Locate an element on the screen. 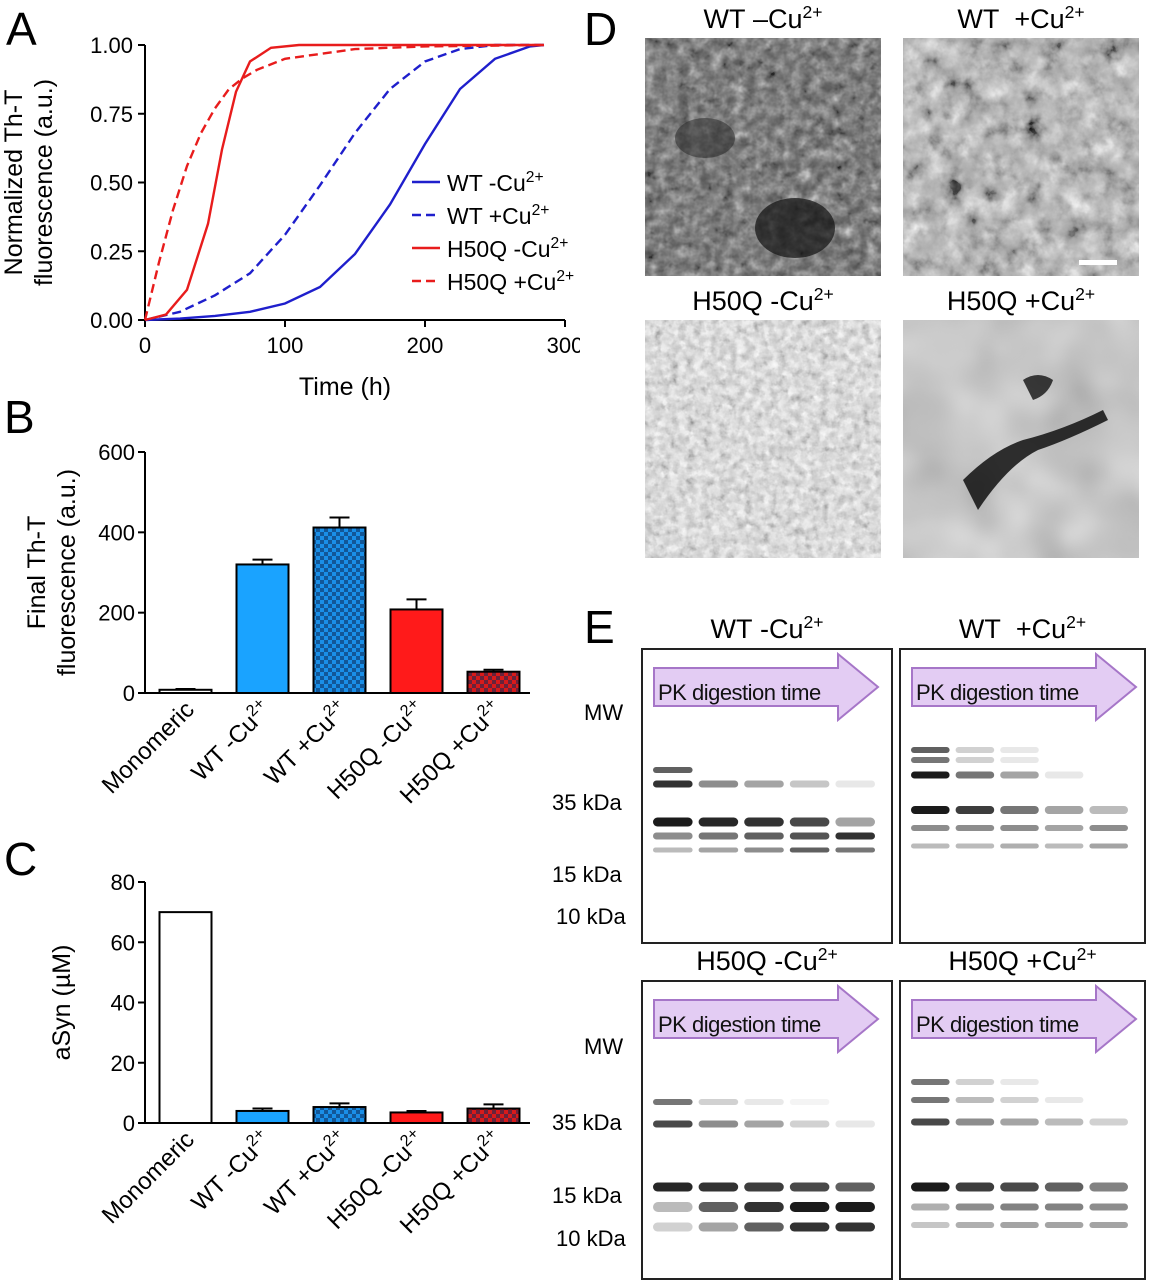 The width and height of the screenshot is (1156, 1280). c-ytick-label: 20 is located at coordinates (123, 1063).